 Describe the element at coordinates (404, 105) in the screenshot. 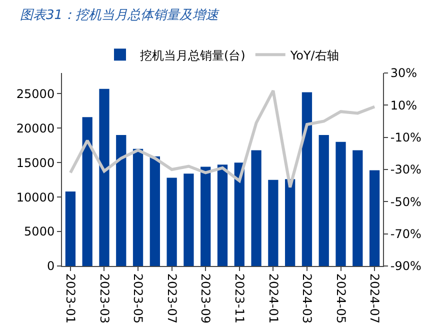

I see `y2-tick-label: 10%` at that location.